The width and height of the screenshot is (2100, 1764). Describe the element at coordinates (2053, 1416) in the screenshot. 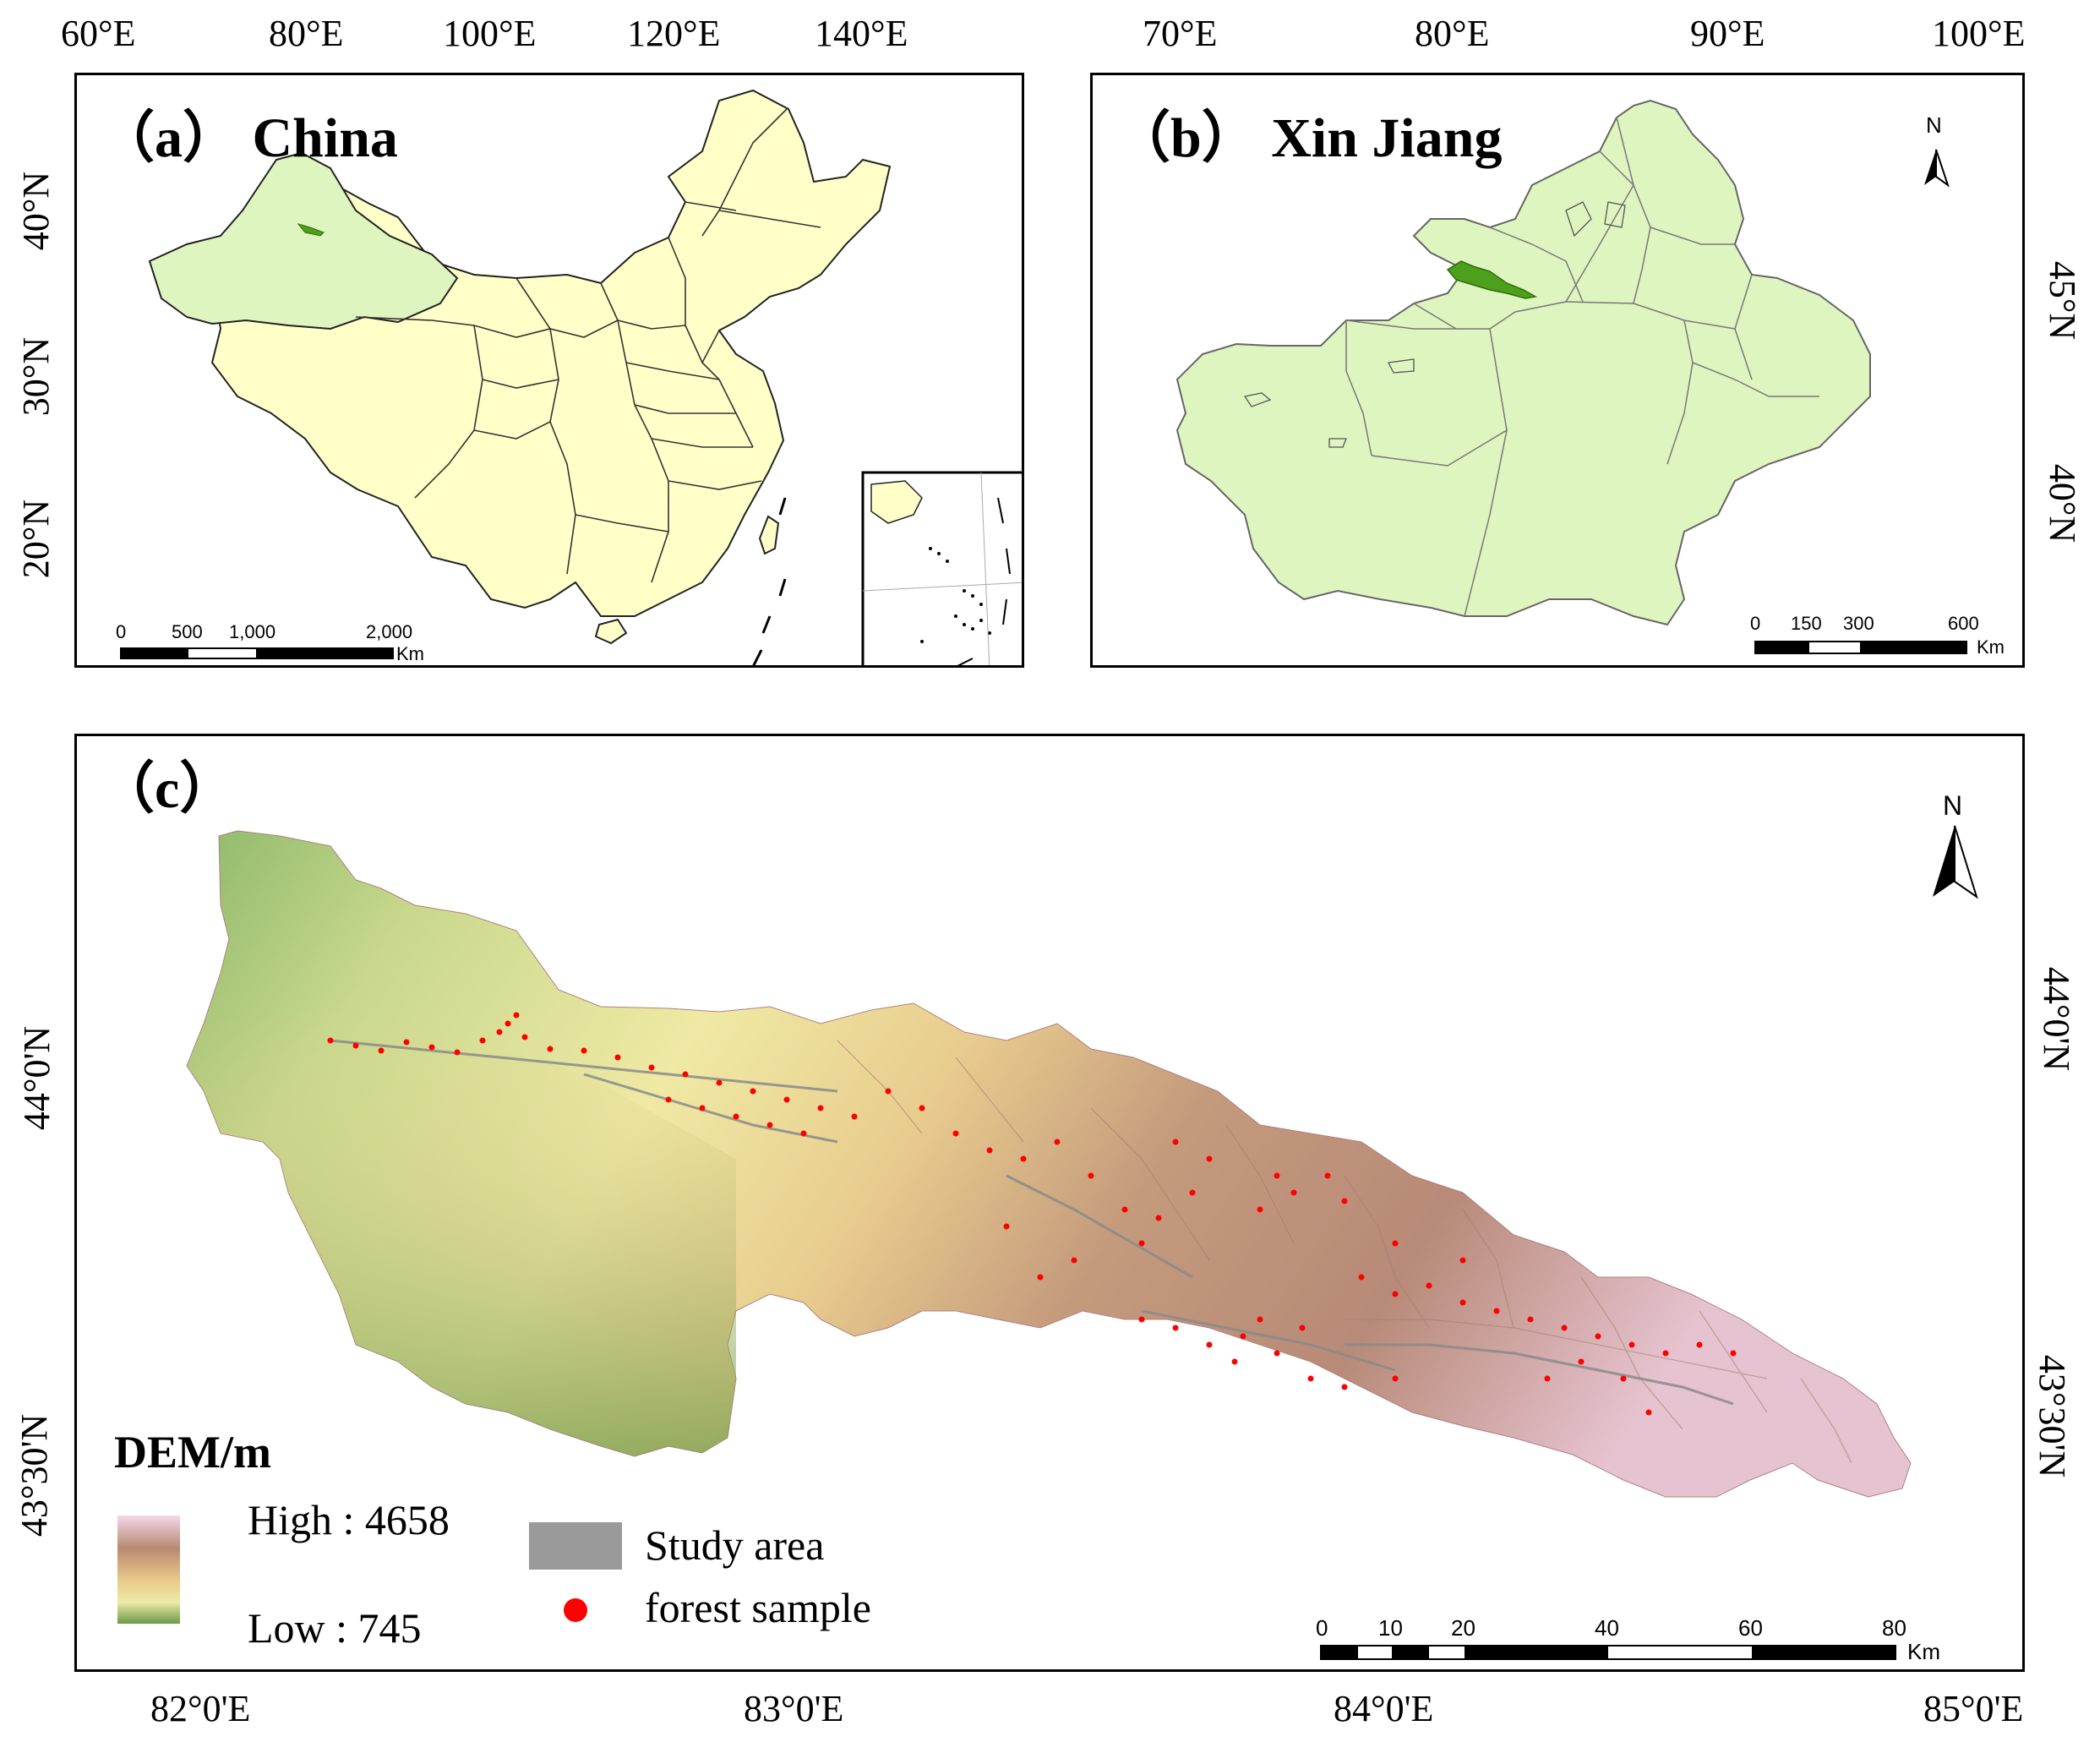

I see `panel-c-lat-tick-right: 43°30'N` at that location.